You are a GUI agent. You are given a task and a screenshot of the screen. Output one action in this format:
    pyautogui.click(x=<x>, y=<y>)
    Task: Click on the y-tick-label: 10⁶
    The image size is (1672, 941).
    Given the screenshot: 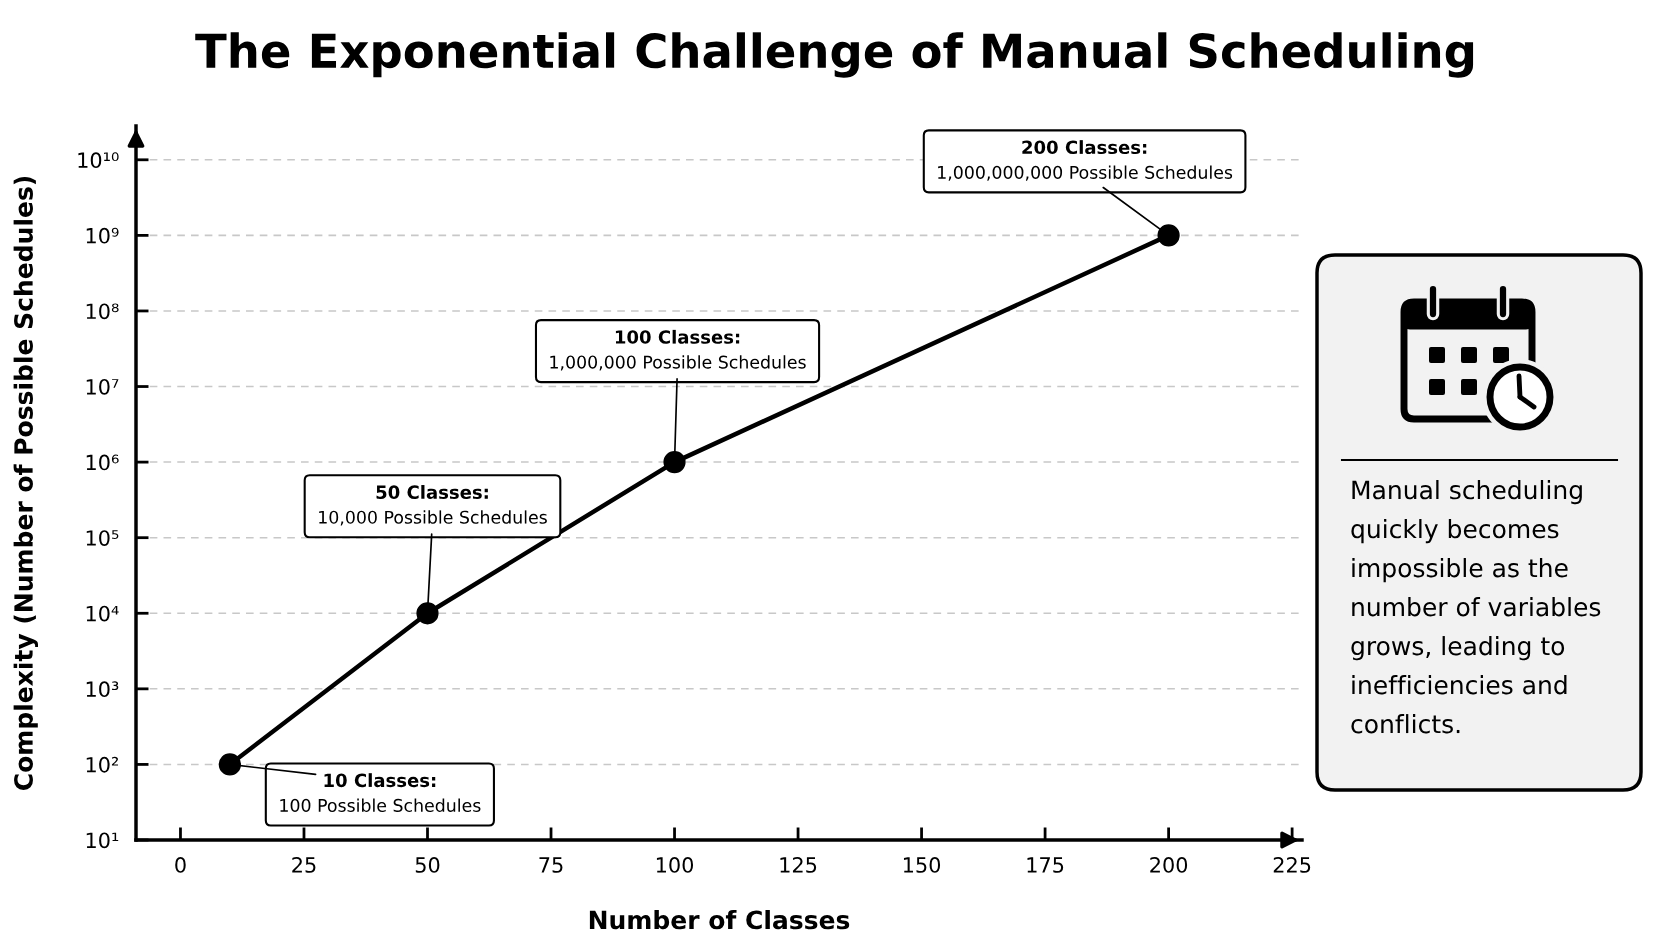 What is the action you would take?
    pyautogui.click(x=102, y=462)
    